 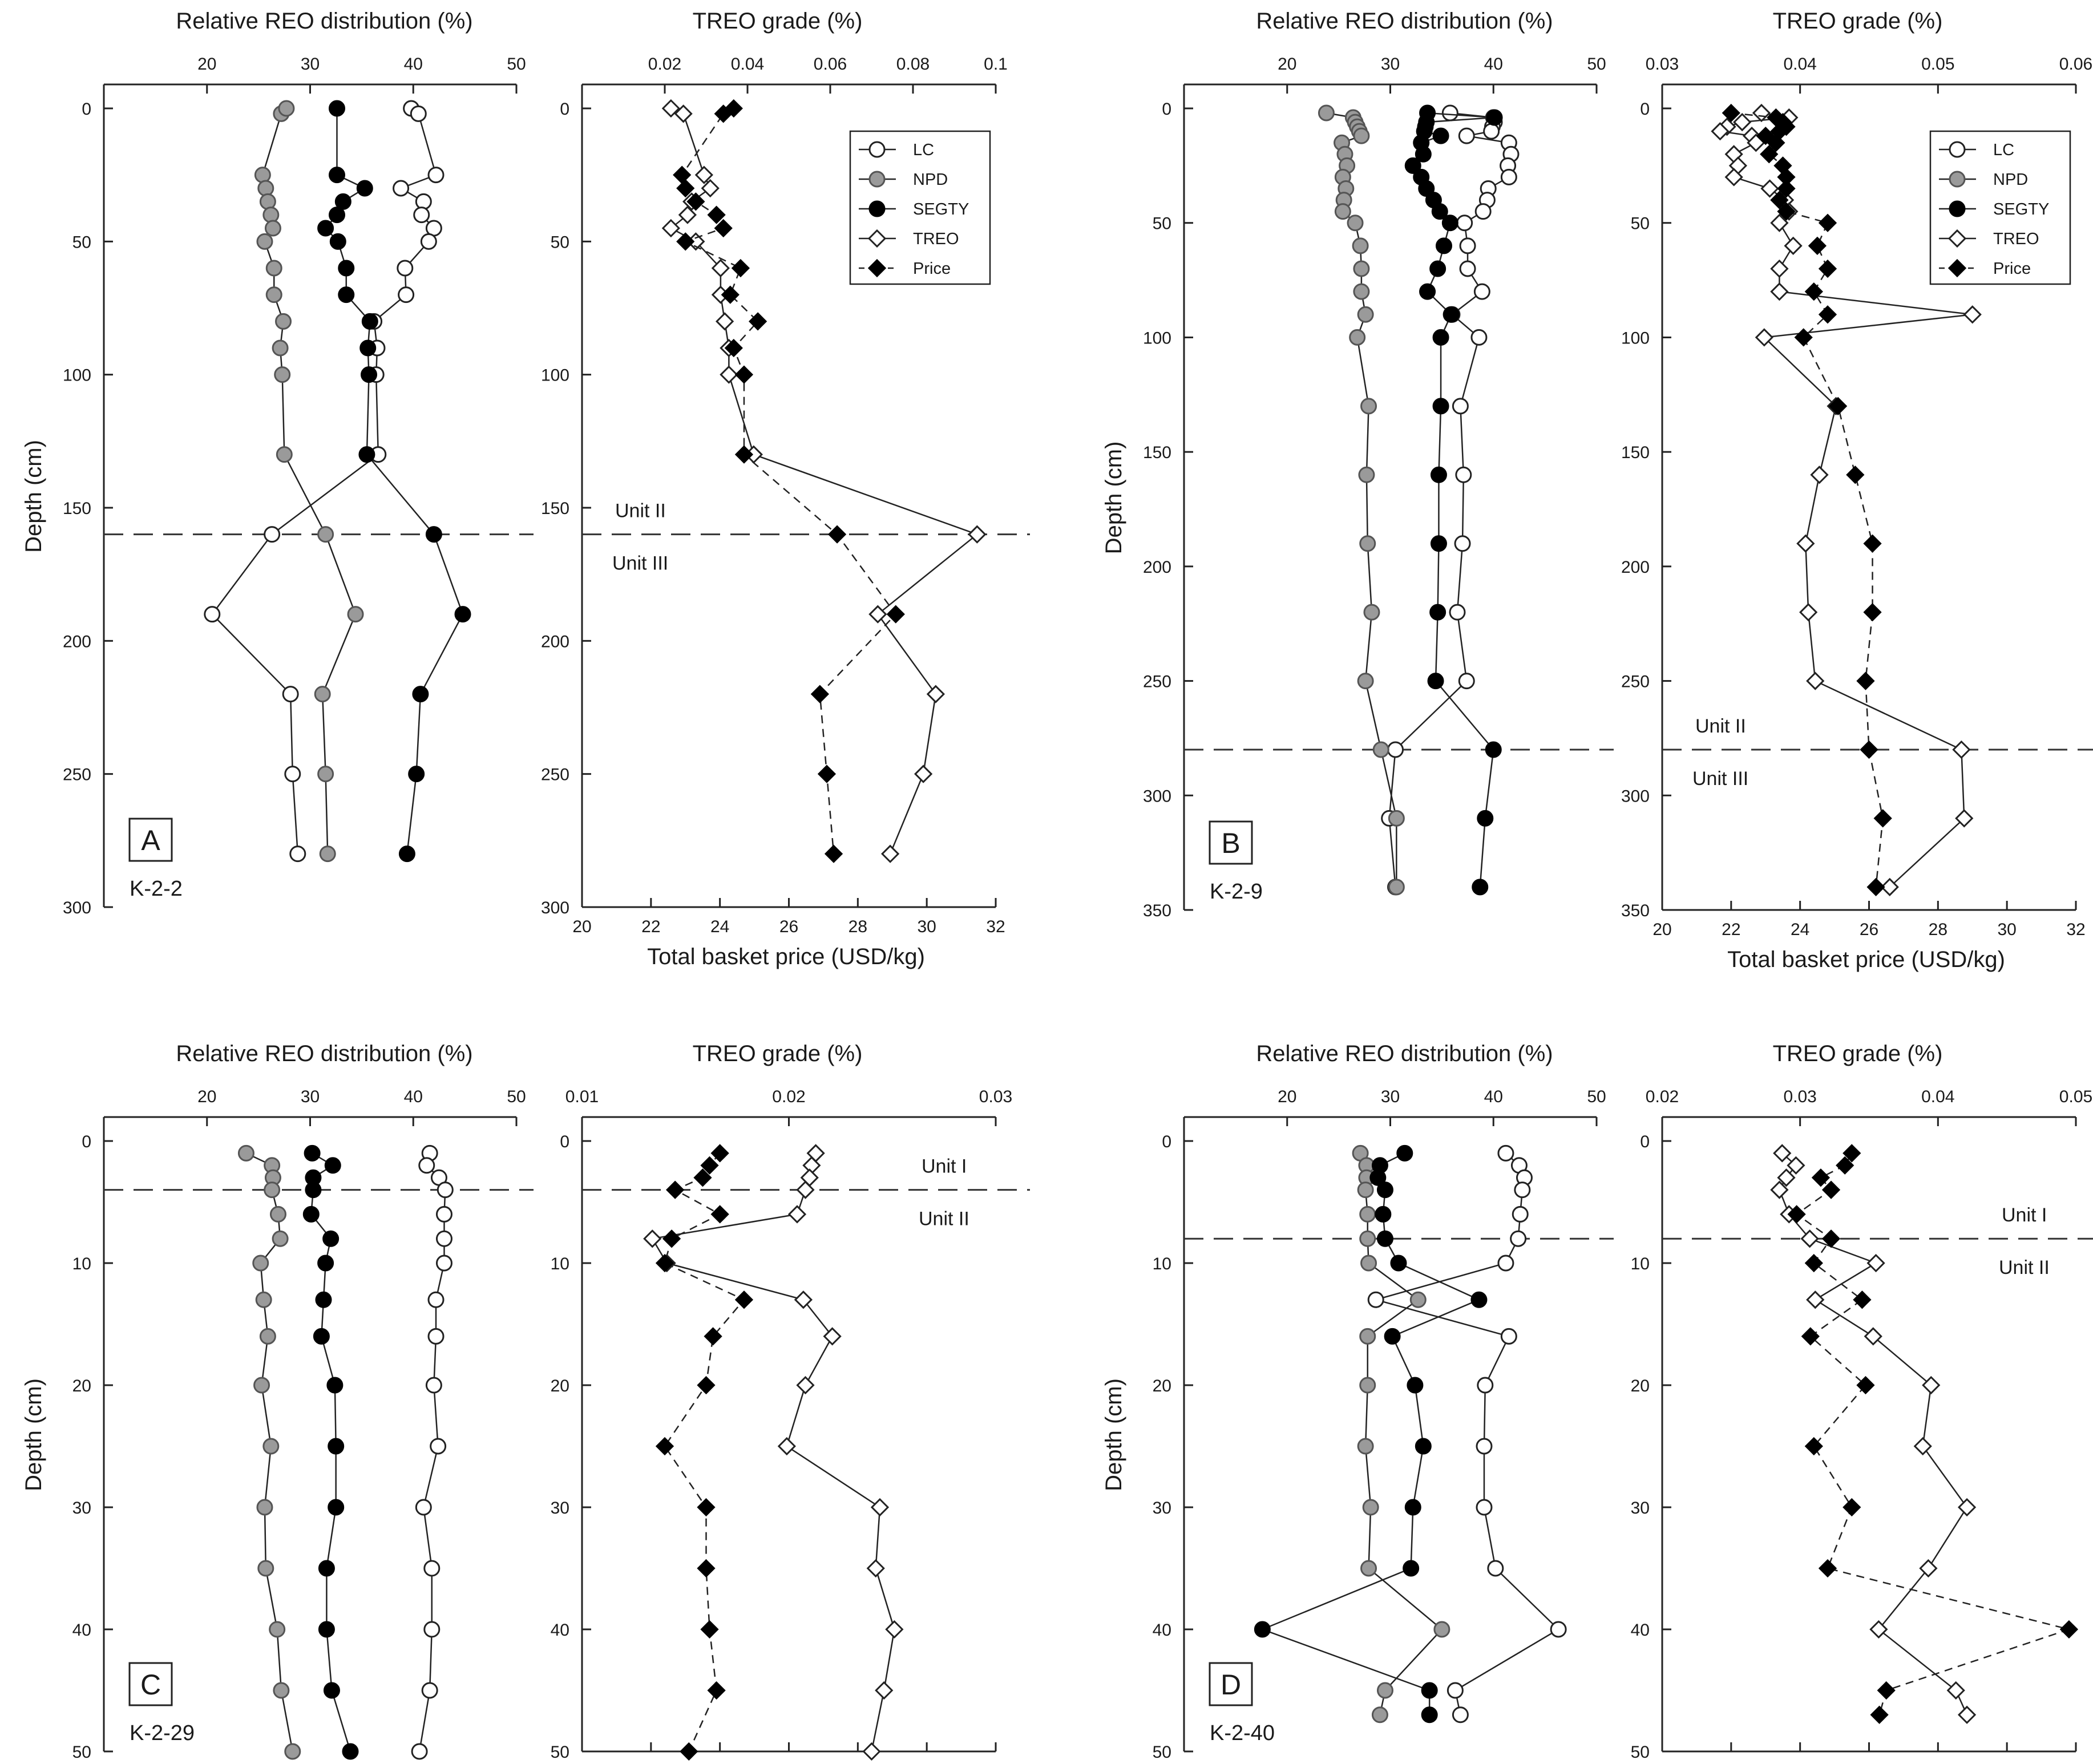 I want to click on y-tick-label: 150, so click(x=1635, y=452).